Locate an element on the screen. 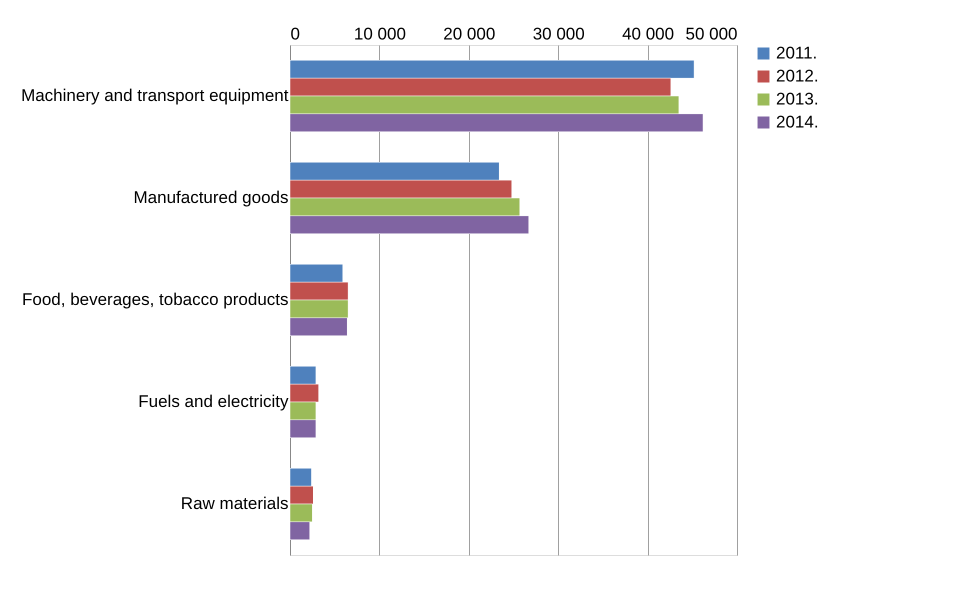  y-tick-label: Food, beverages, tobacco products is located at coordinates (155, 299).